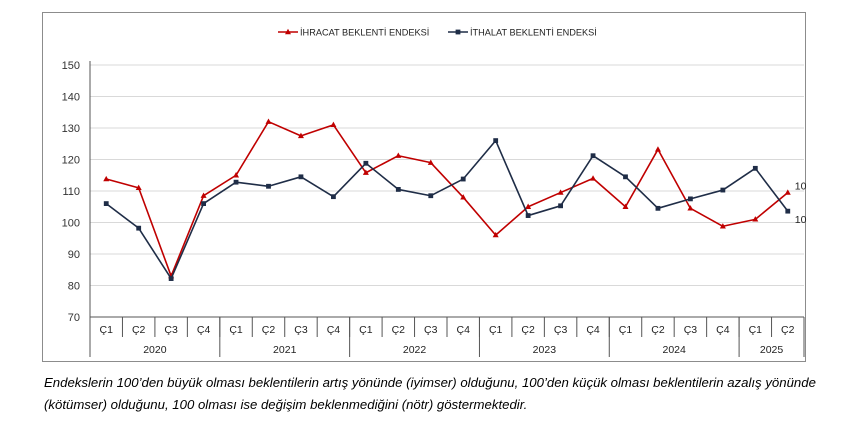 The width and height of the screenshot is (854, 426). What do you see at coordinates (71, 224) in the screenshot?
I see `y-tick-label: 100` at bounding box center [71, 224].